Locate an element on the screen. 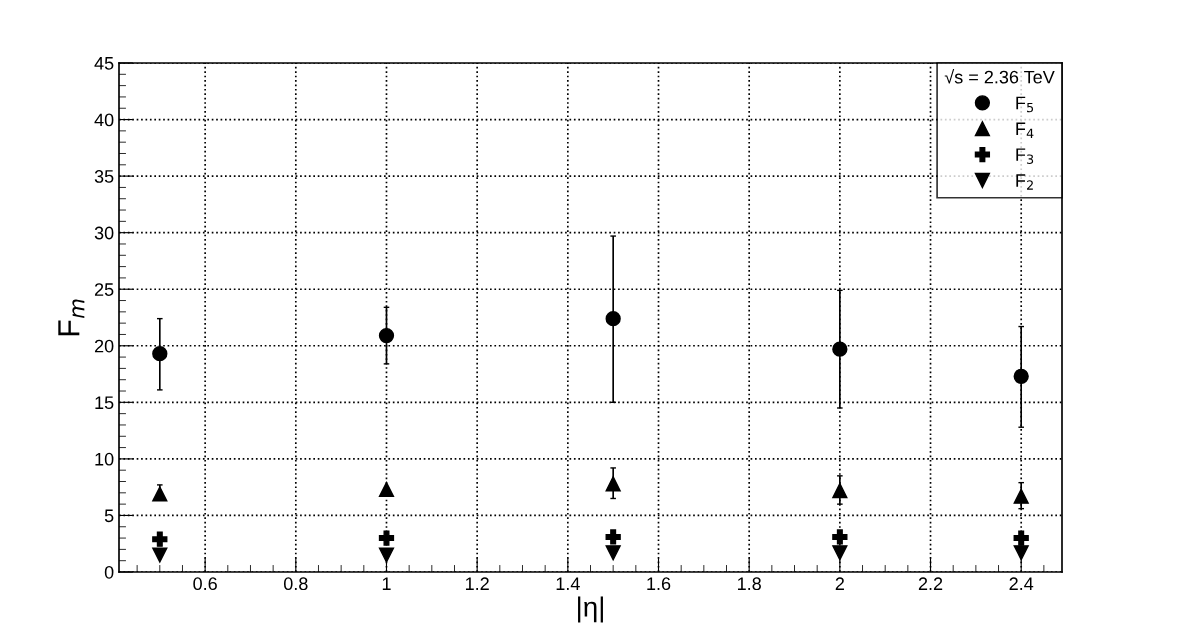 This screenshot has height=636, width=1182. x-tick-label: 2.4 is located at coordinates (1021, 583).